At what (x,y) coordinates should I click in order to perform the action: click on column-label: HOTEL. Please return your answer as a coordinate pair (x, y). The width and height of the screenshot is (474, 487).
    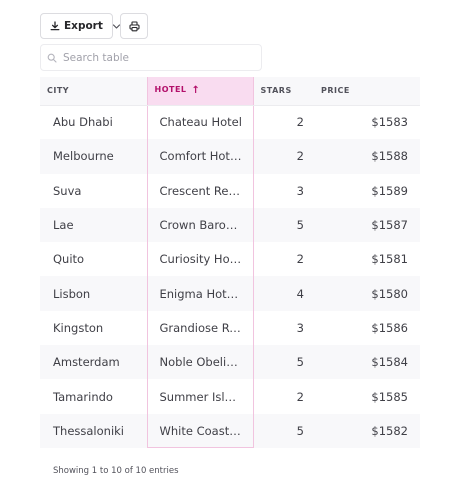
    Looking at the image, I should click on (170, 90).